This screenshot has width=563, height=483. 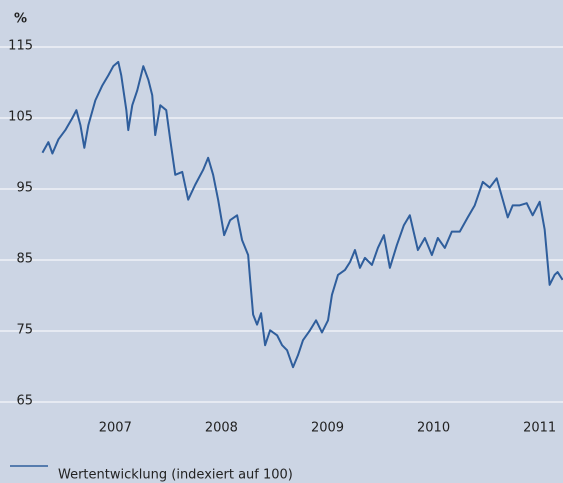 I want to click on y-unit: %, so click(x=20, y=19).